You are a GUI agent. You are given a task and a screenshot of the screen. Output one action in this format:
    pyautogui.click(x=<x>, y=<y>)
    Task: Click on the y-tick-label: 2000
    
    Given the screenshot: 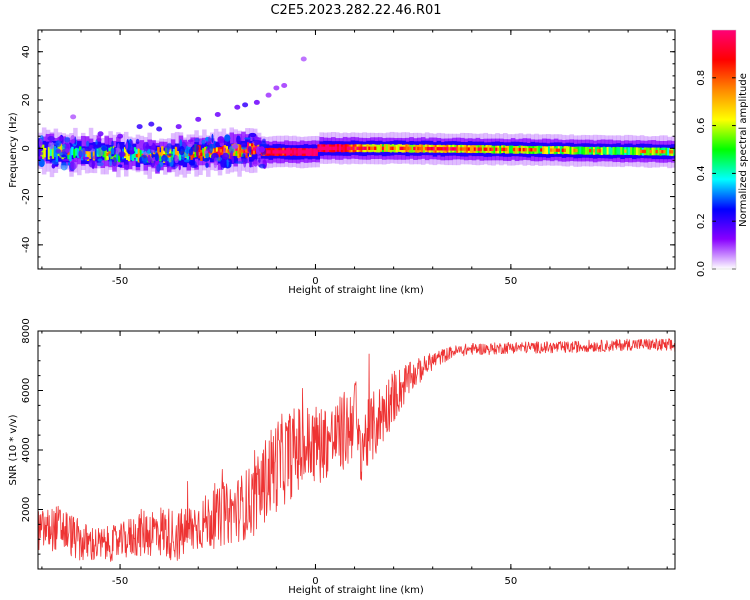 What is the action you would take?
    pyautogui.click(x=26, y=509)
    